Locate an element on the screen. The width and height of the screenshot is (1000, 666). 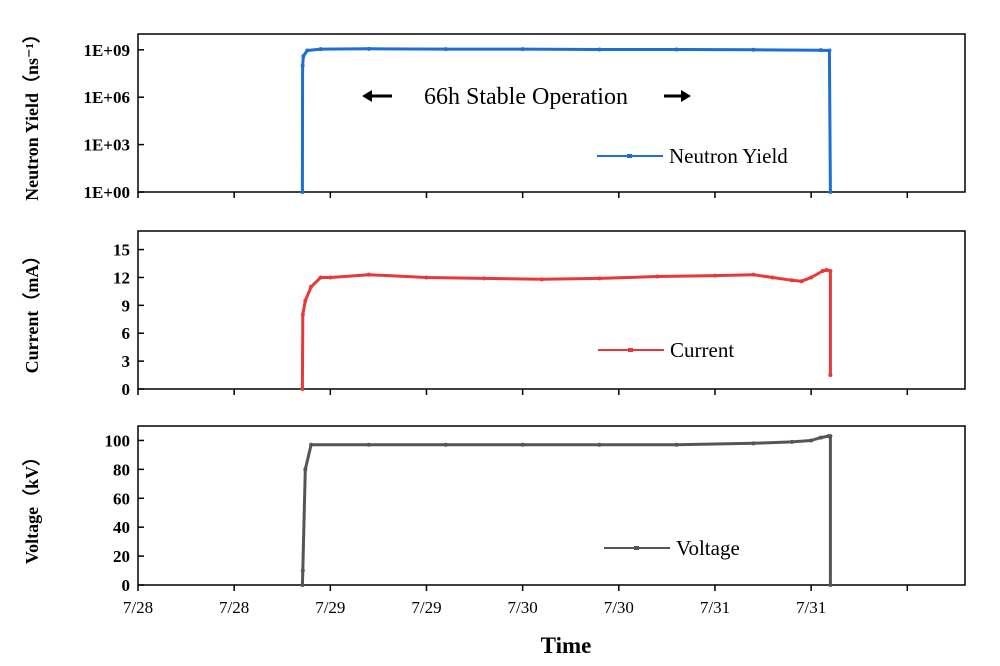
current-ytick-label: 9 is located at coordinates (126, 305).